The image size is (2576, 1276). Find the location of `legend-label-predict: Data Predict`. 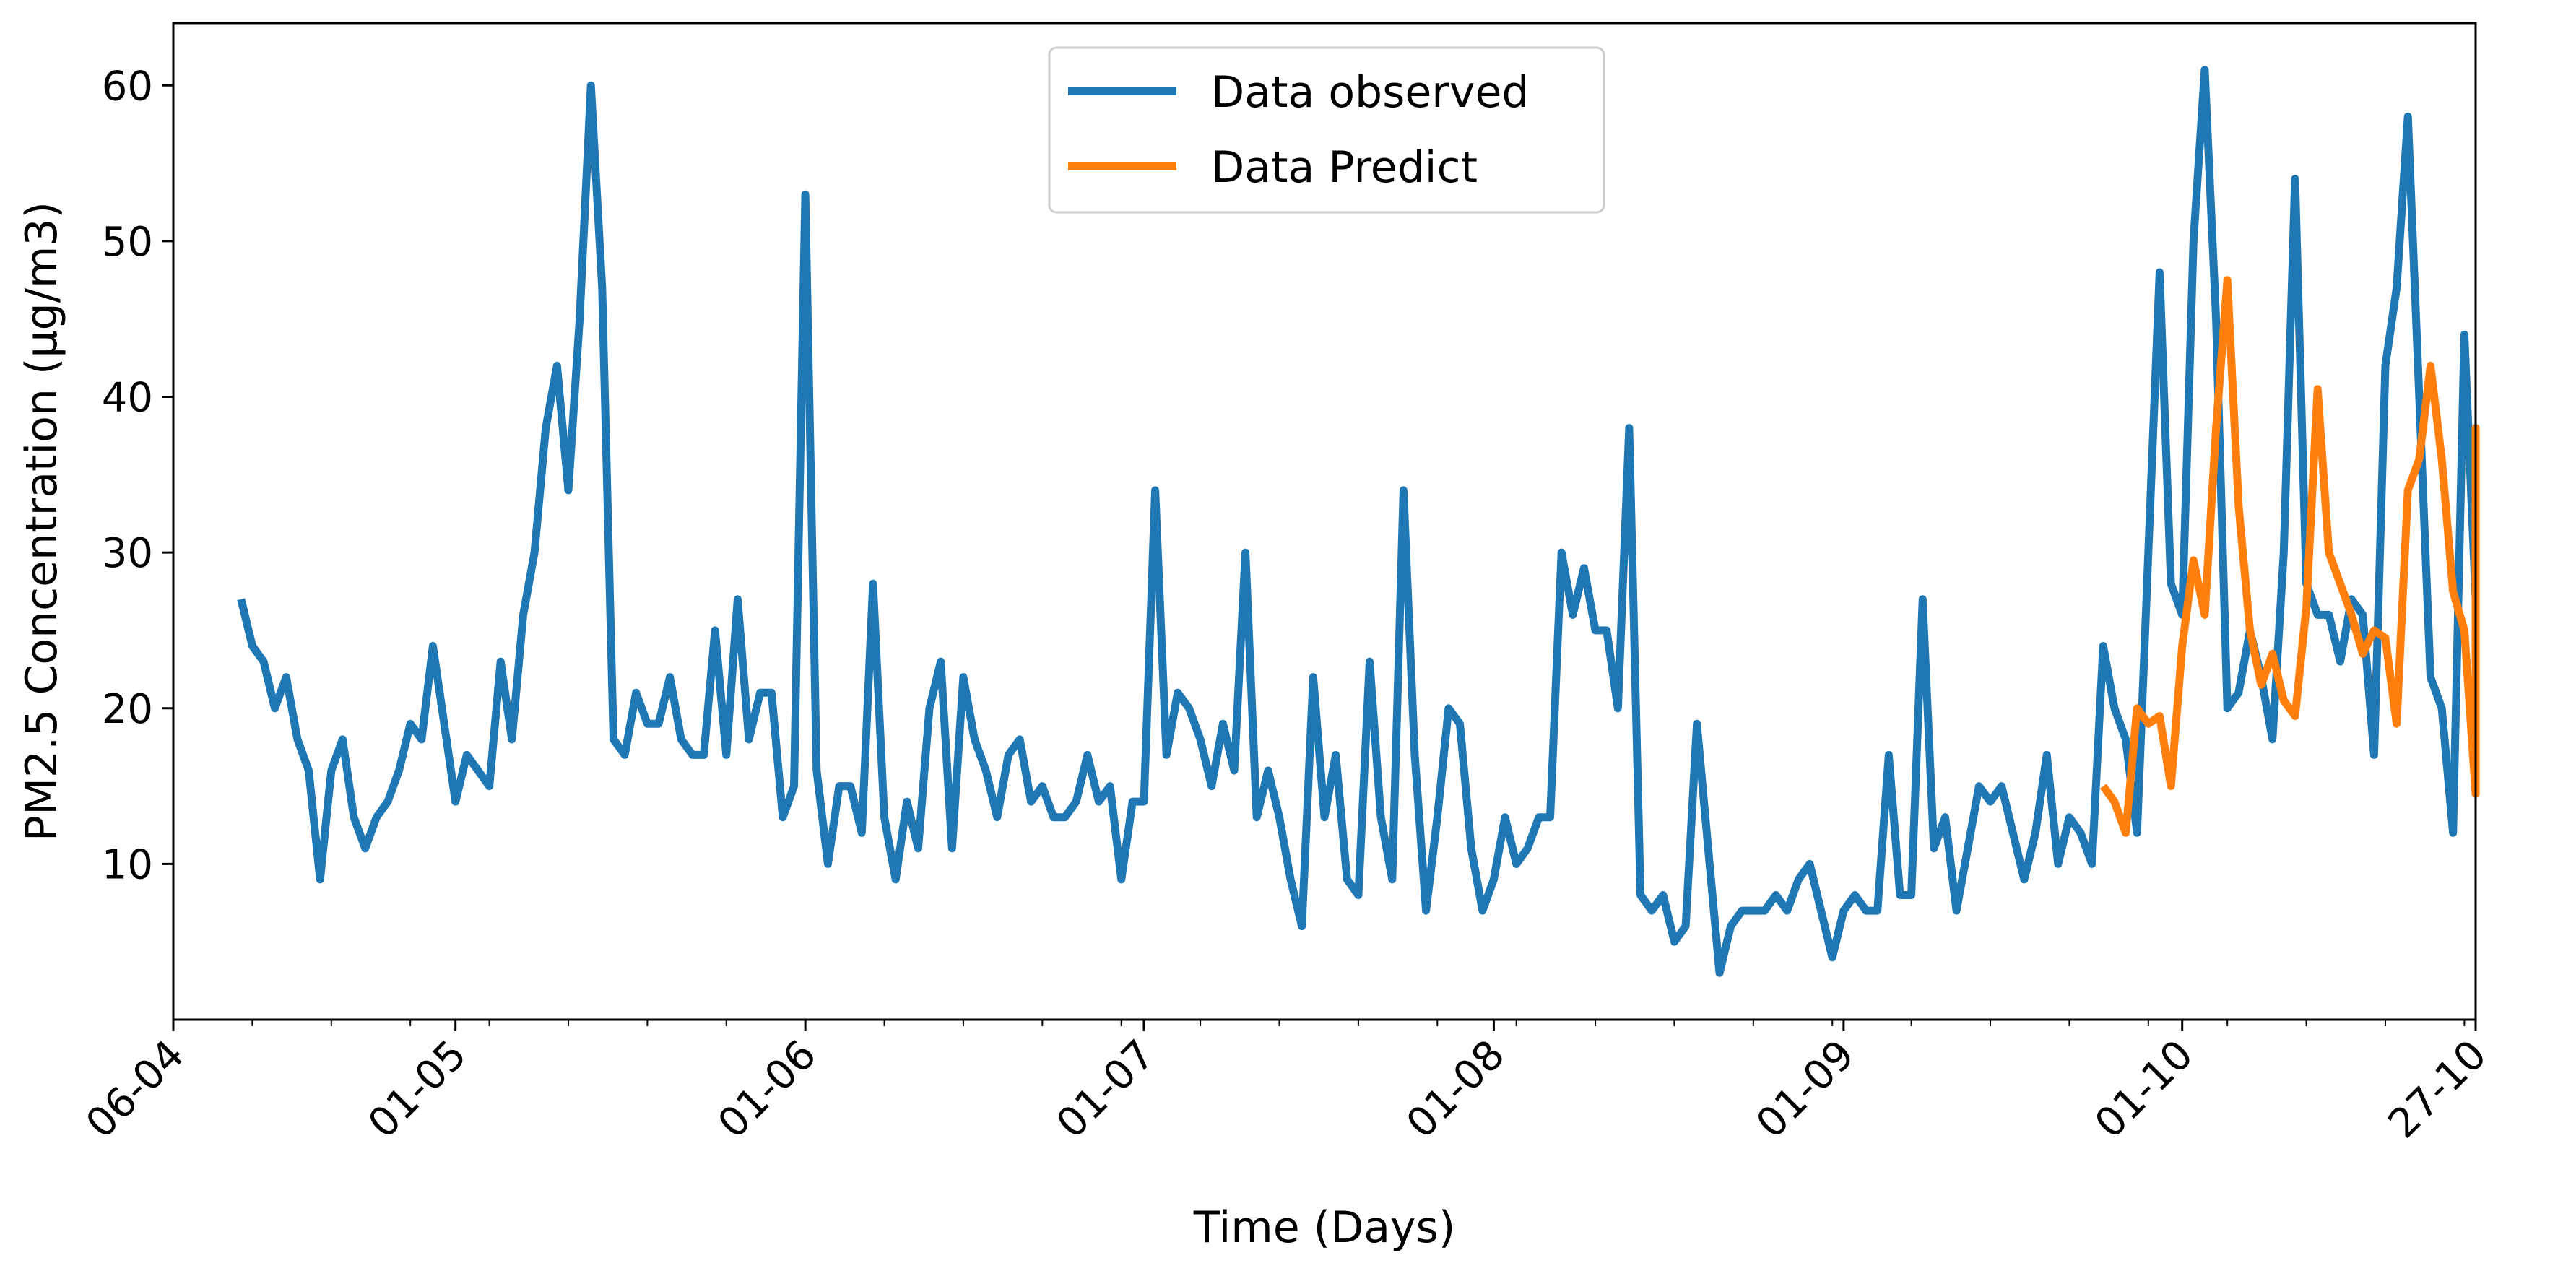

legend-label-predict: Data Predict is located at coordinates (1344, 167).